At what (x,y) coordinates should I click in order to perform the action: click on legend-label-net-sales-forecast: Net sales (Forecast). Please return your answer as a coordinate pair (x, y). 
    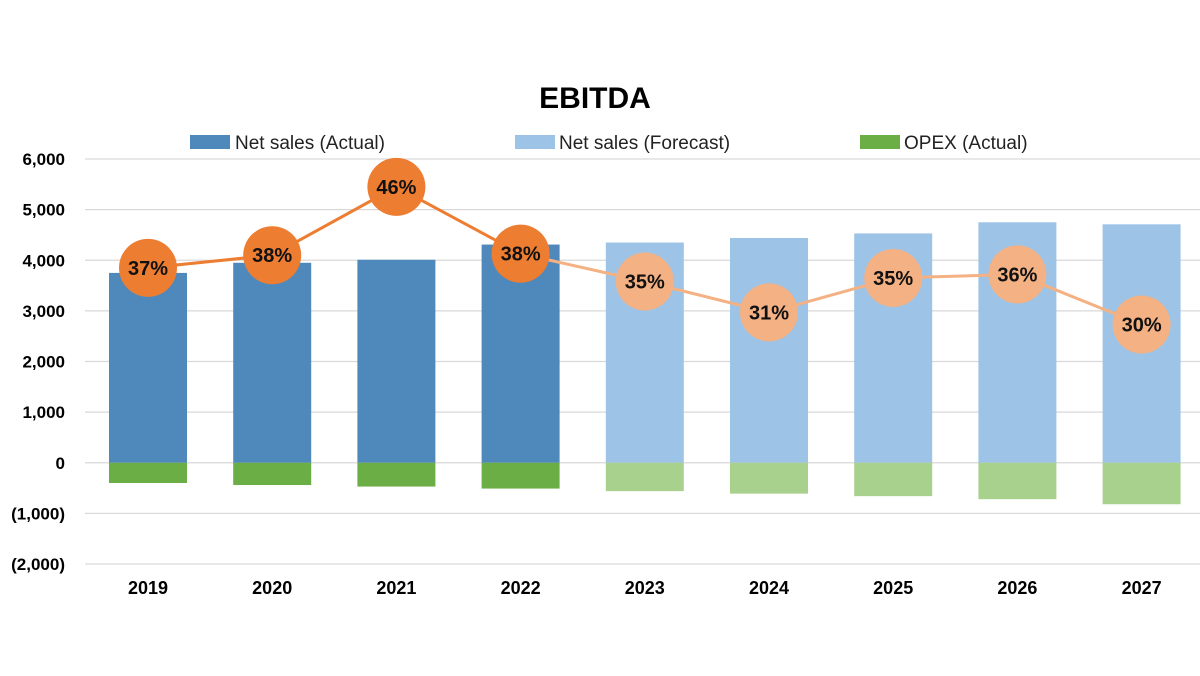
    Looking at the image, I should click on (644, 143).